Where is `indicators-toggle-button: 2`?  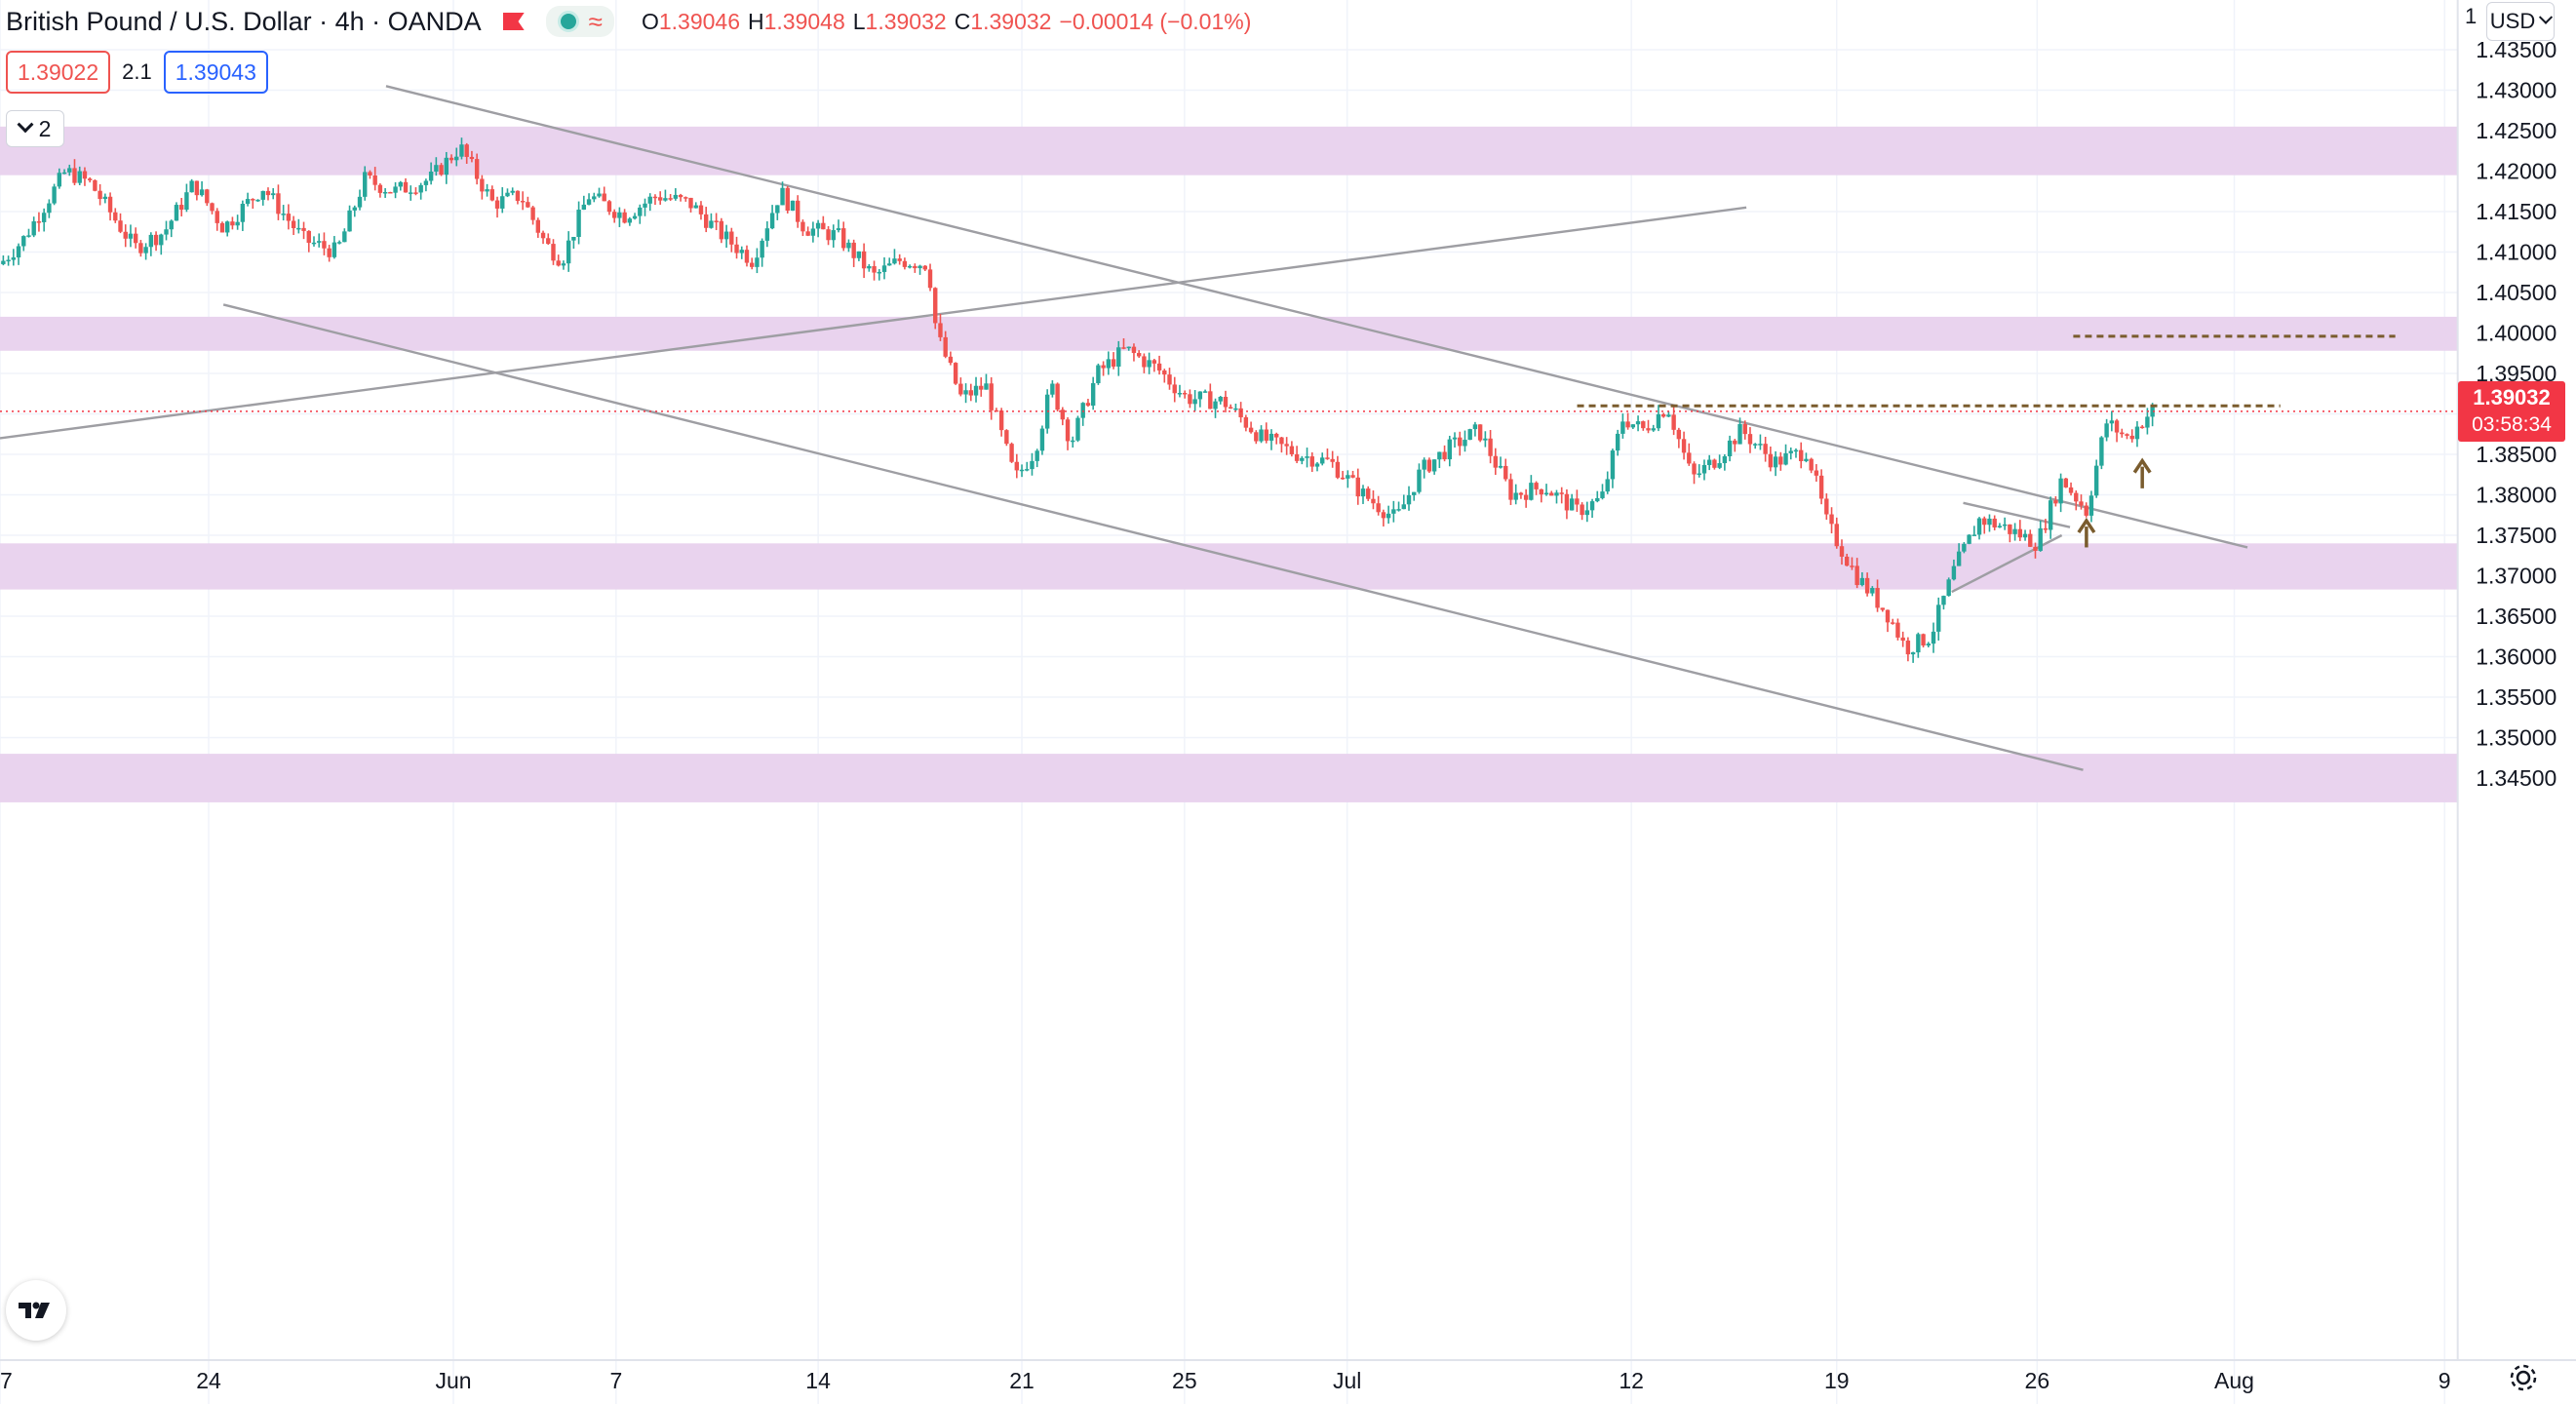 indicators-toggle-button: 2 is located at coordinates (35, 128).